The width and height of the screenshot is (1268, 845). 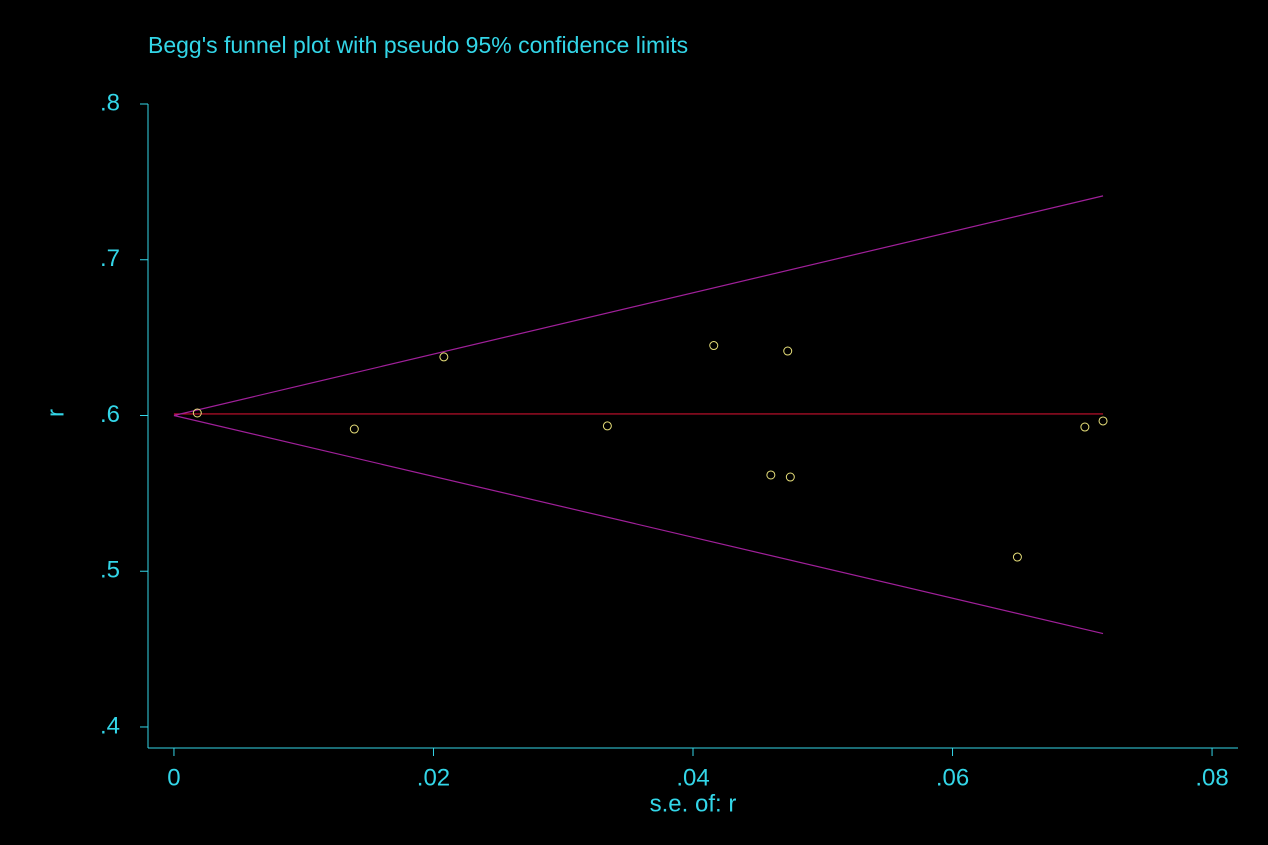 I want to click on x-tick-label: .08, so click(x=1211, y=777).